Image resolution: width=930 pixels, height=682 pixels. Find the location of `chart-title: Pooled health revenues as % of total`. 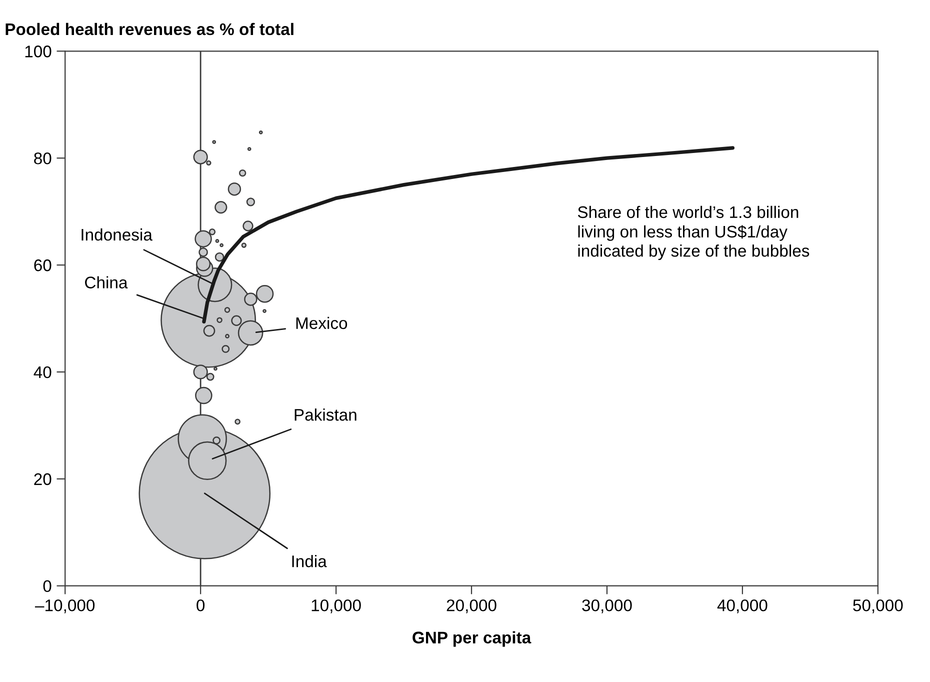

chart-title: Pooled health revenues as % of total is located at coordinates (150, 29).